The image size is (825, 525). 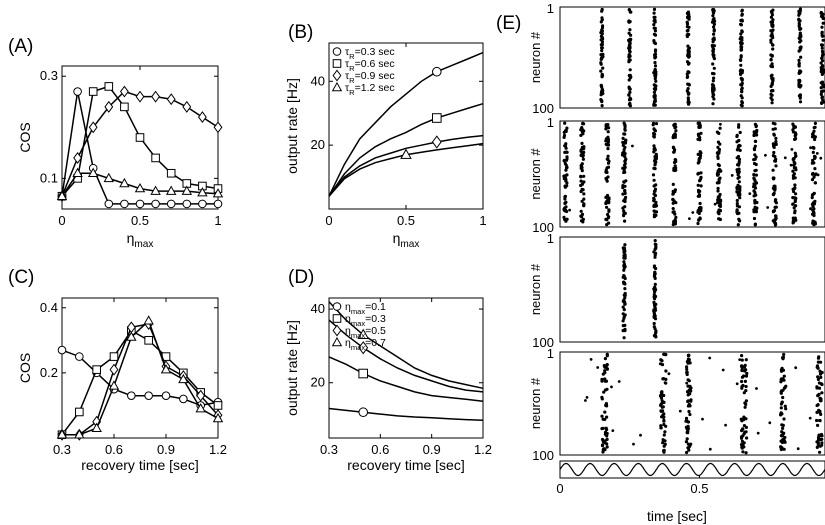 I want to click on y-tick-label-D: 20, so click(x=318, y=382).